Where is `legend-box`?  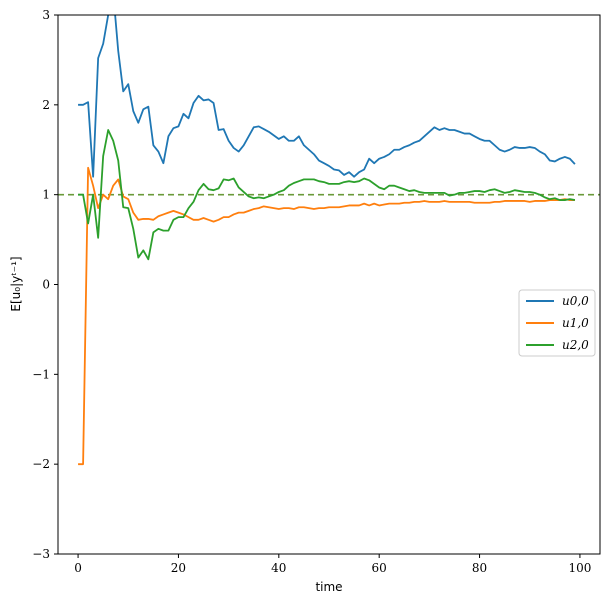
legend-box is located at coordinates (557, 323).